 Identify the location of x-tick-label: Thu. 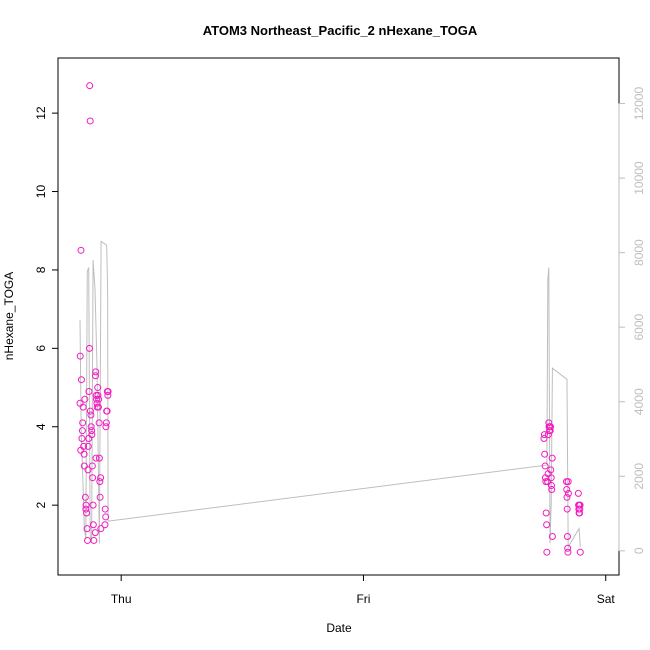
(121, 599).